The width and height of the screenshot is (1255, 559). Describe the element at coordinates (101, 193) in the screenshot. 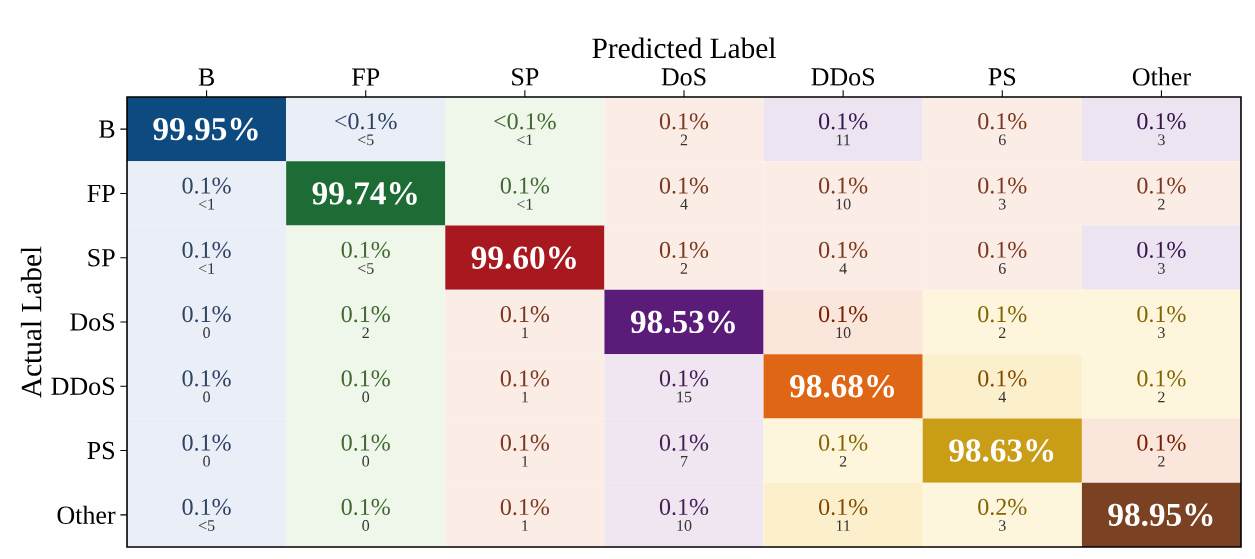

I see `y-tick-label: FP` at that location.